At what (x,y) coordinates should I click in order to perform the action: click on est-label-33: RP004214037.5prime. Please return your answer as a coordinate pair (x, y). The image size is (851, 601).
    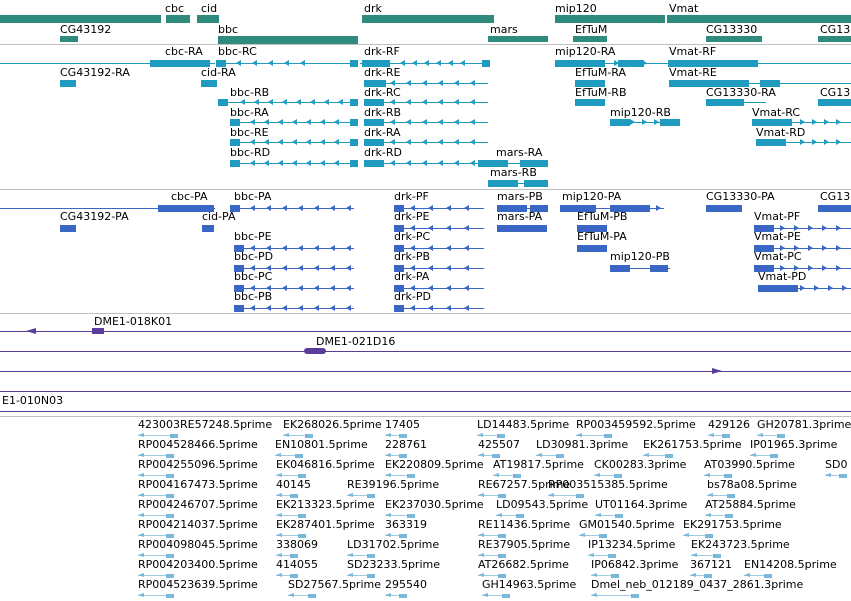
    Looking at the image, I should click on (198, 524).